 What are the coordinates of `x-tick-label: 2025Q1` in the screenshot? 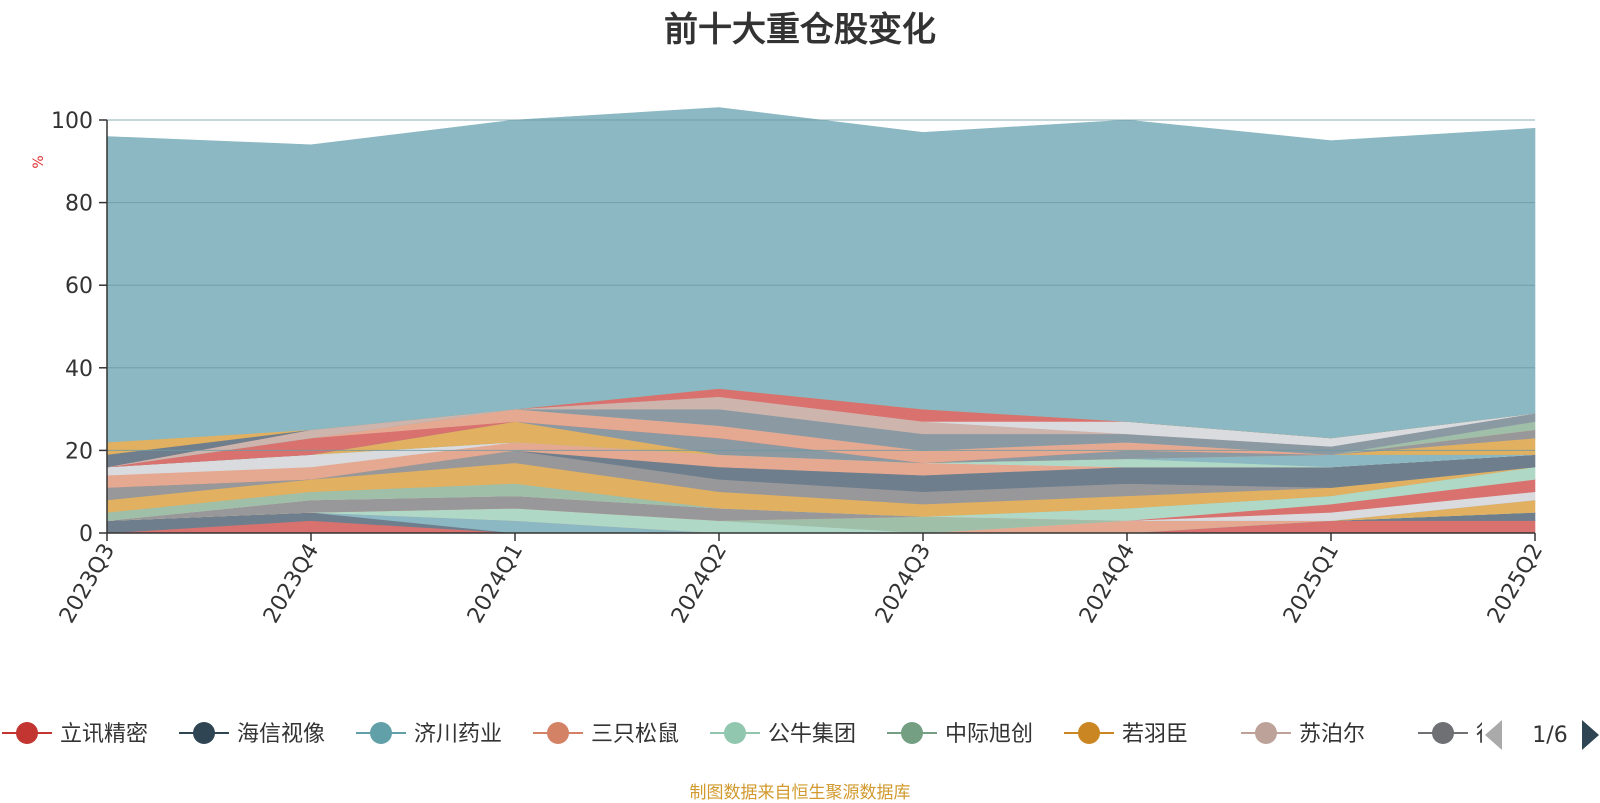 It's located at (1311, 584).